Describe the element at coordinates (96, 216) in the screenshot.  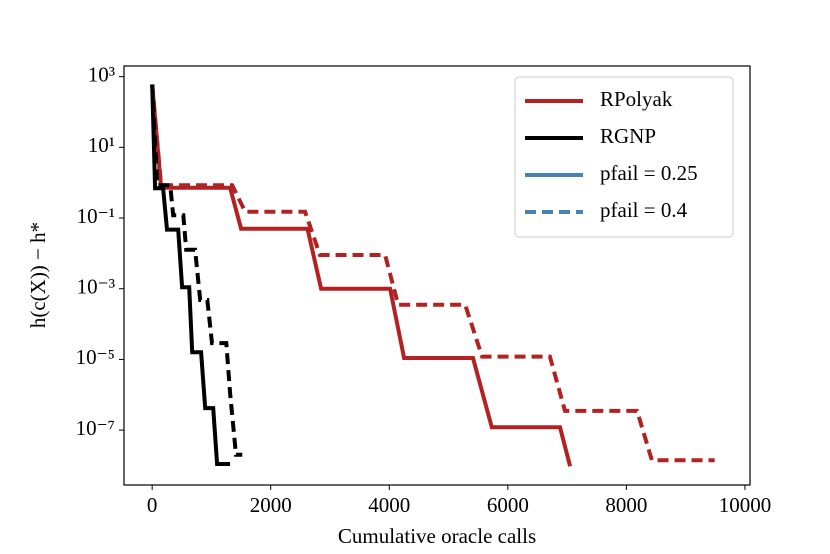
I see `y-tick-label: 10⁻¹` at that location.